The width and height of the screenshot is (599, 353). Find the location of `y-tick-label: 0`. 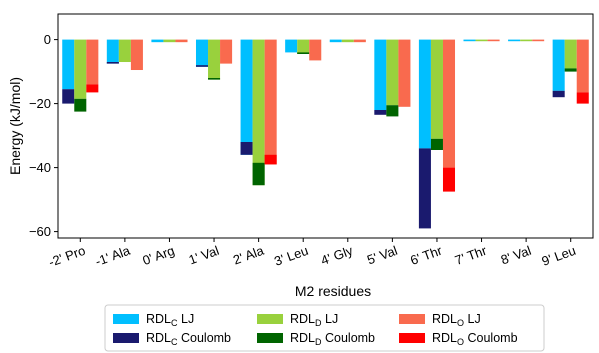

y-tick-label: 0 is located at coordinates (47, 39).